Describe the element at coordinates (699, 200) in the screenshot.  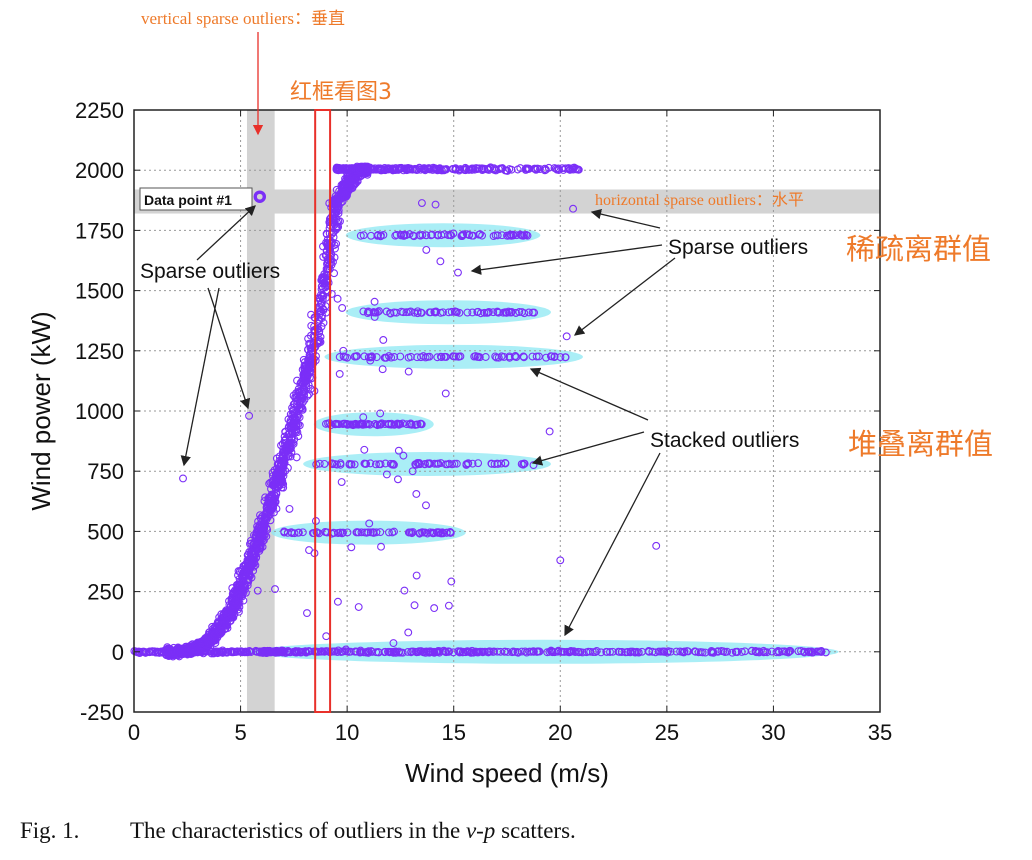
I see `horizontal-outliers-note: horizontal sparse outliers：水平` at that location.